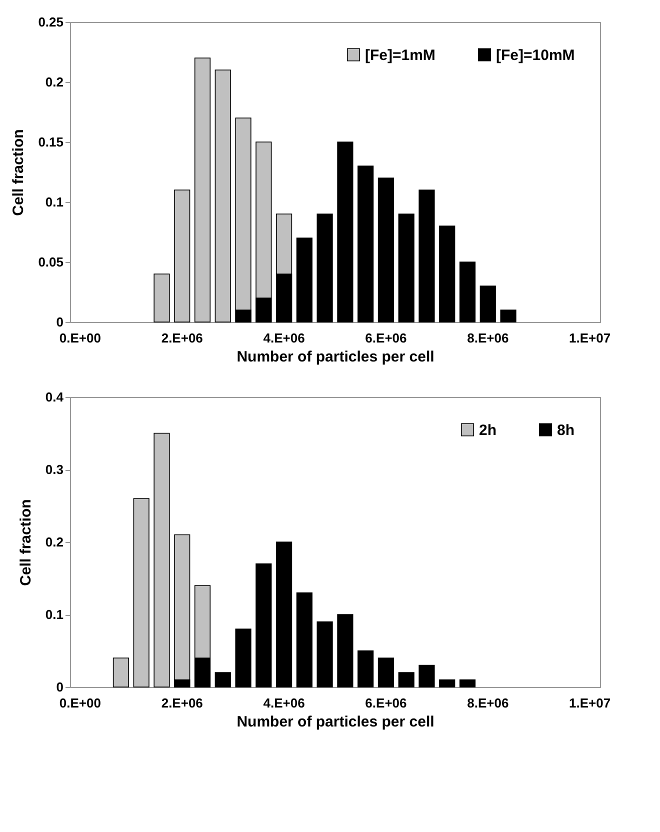 The height and width of the screenshot is (832, 660). I want to click on y-tick-label: 0.3, so click(54, 469).